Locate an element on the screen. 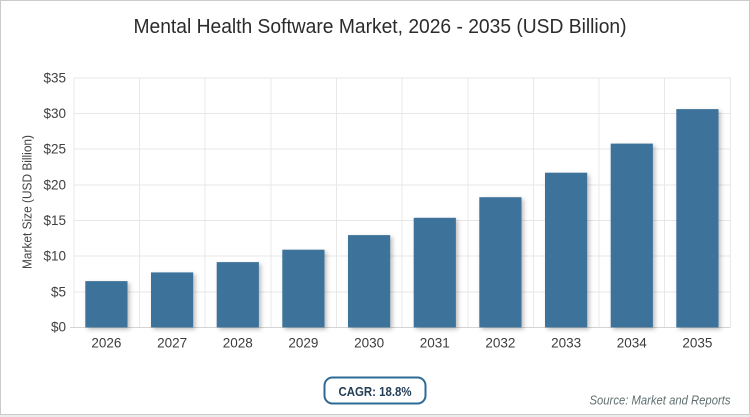 This screenshot has height=417, width=750. svg-text: $5 is located at coordinates (58, 291).